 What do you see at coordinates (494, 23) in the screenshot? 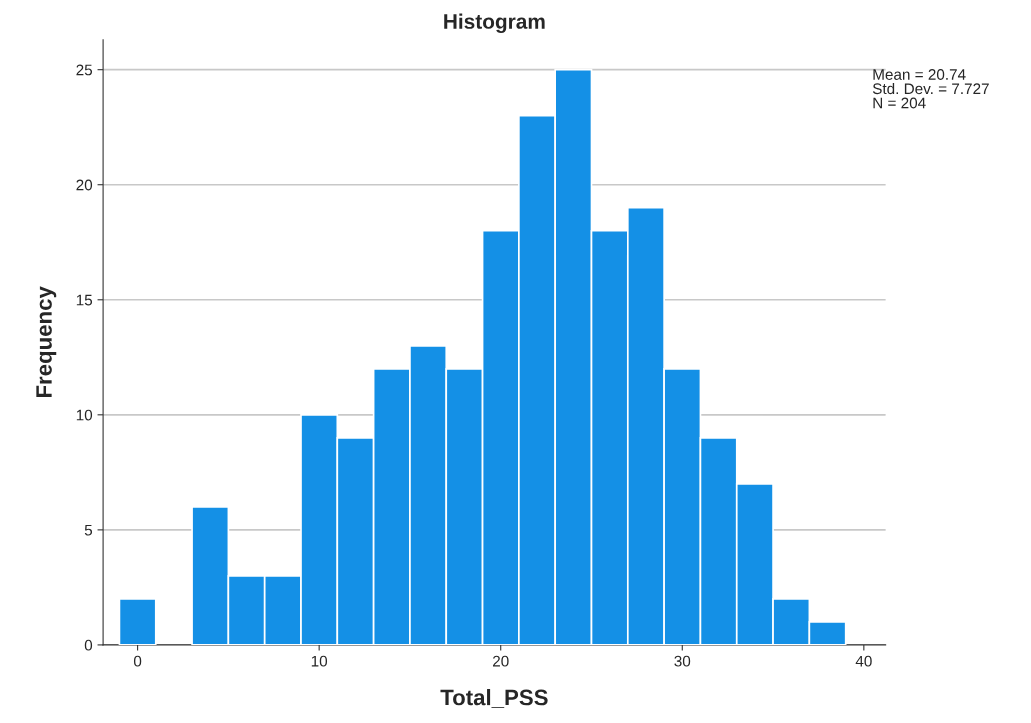
I see `chart-title: Histogram` at bounding box center [494, 23].